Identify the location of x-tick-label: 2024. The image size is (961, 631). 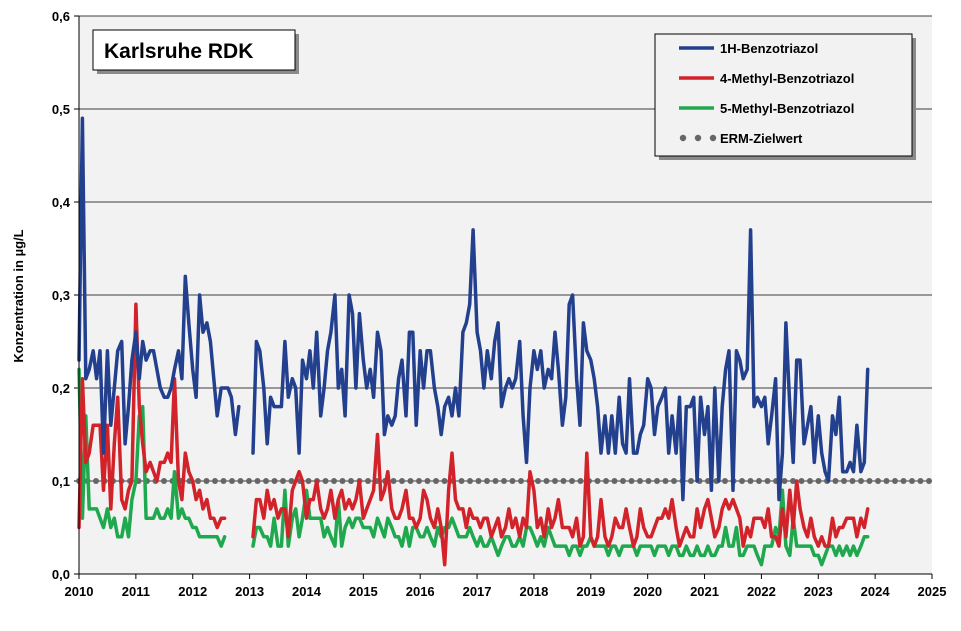
(876, 591).